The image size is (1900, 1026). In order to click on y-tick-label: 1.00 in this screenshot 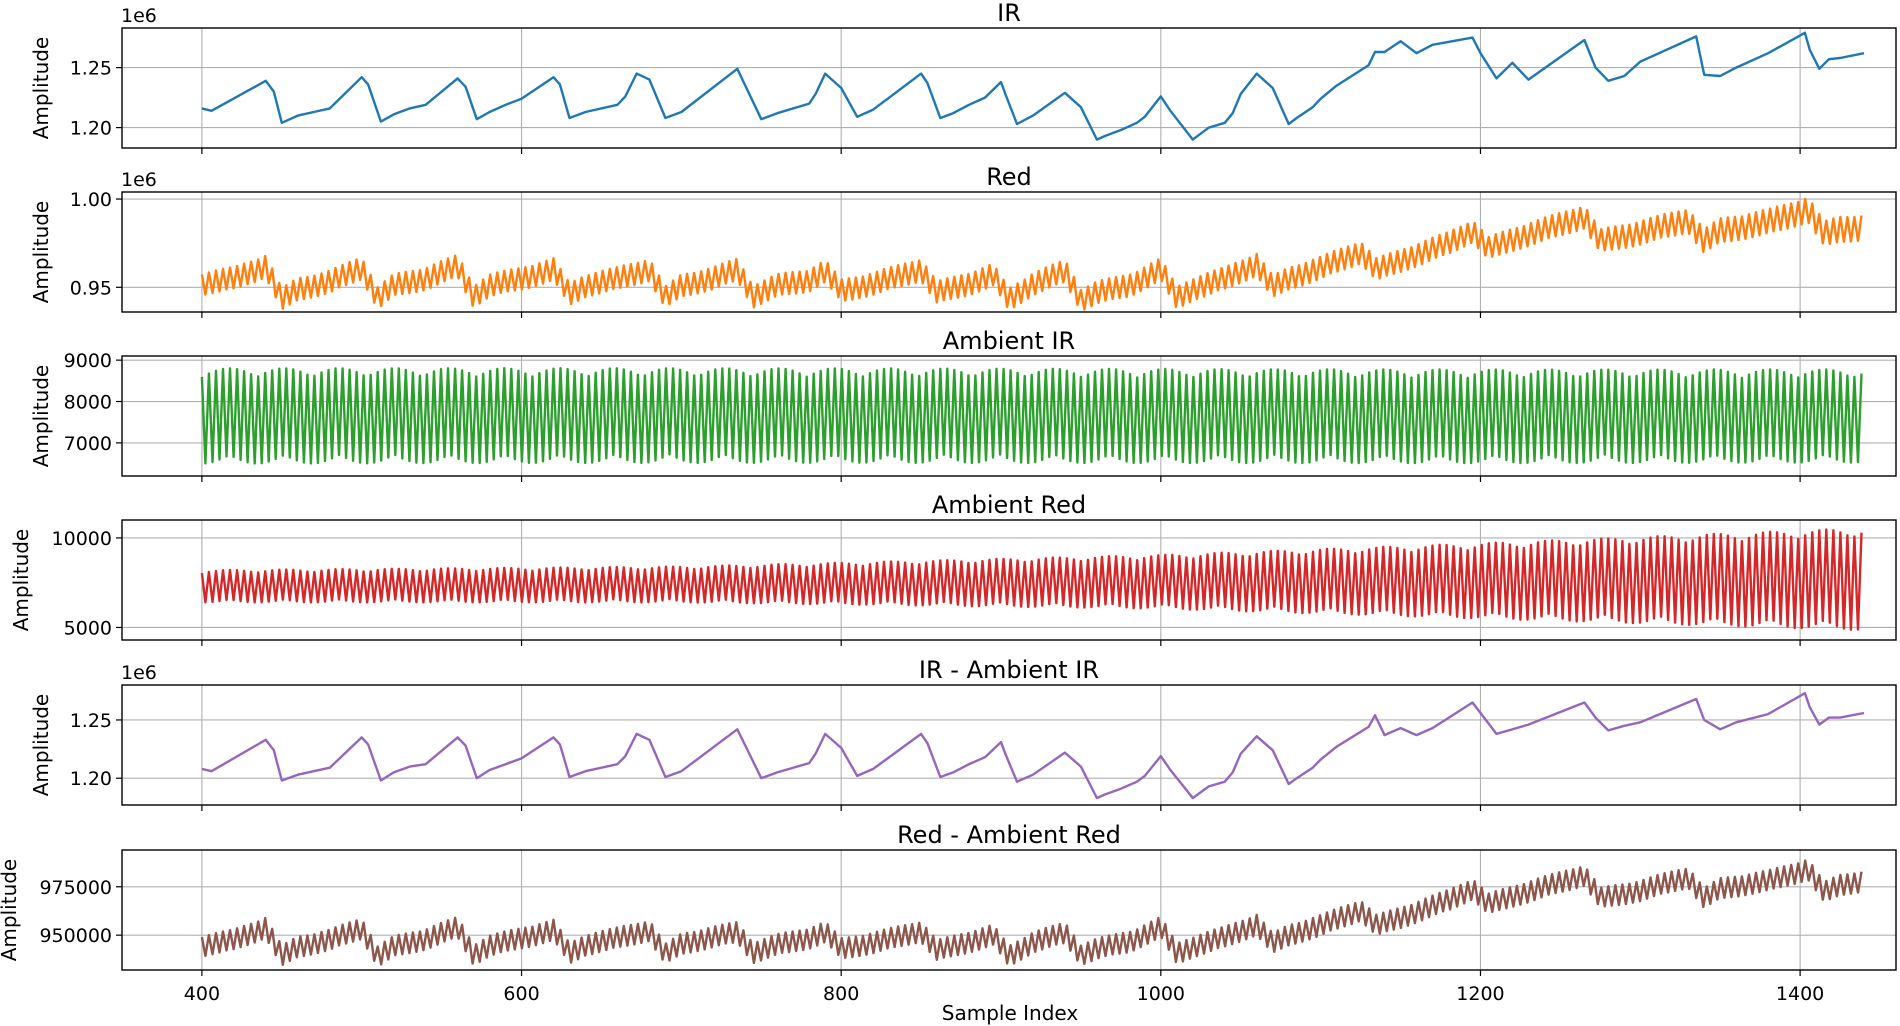, I will do `click(91, 200)`.